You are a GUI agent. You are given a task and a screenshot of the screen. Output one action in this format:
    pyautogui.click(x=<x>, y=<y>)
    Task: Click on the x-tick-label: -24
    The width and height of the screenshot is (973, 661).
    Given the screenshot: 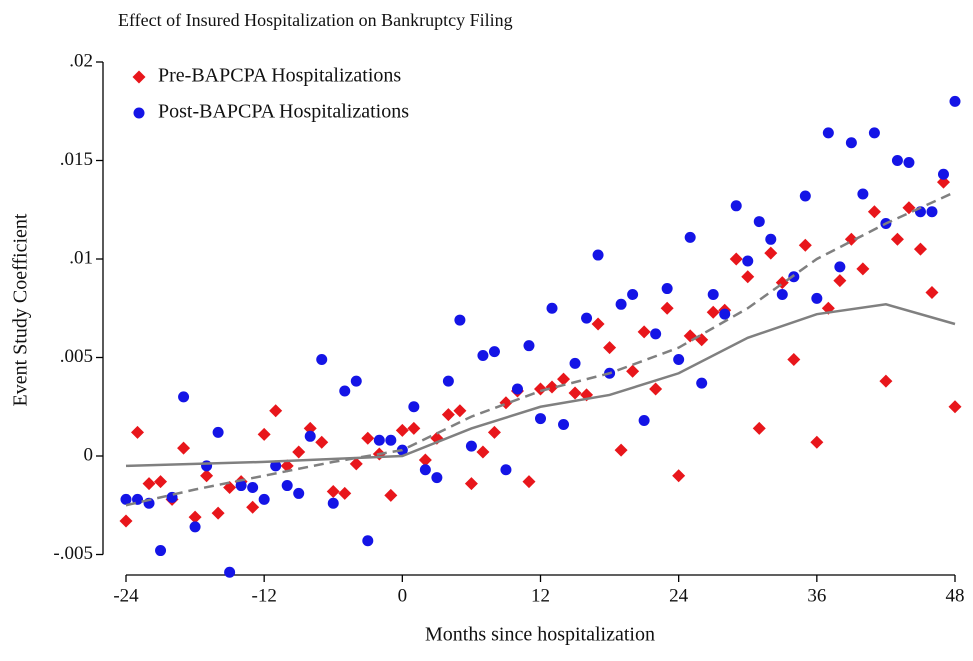 What is the action you would take?
    pyautogui.click(x=126, y=595)
    